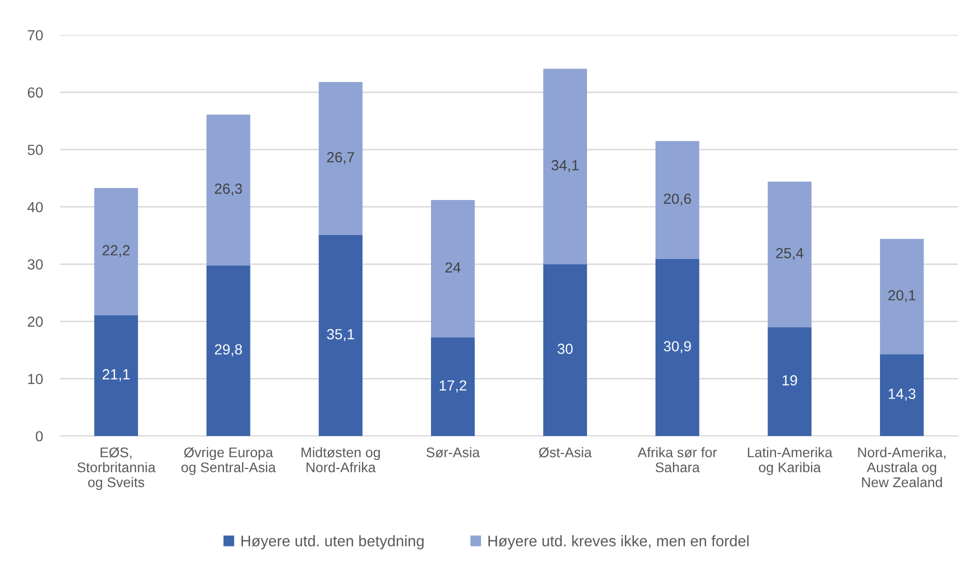  What do you see at coordinates (333, 542) in the screenshot?
I see `legend-label: Høyere utd. uten betydning` at bounding box center [333, 542].